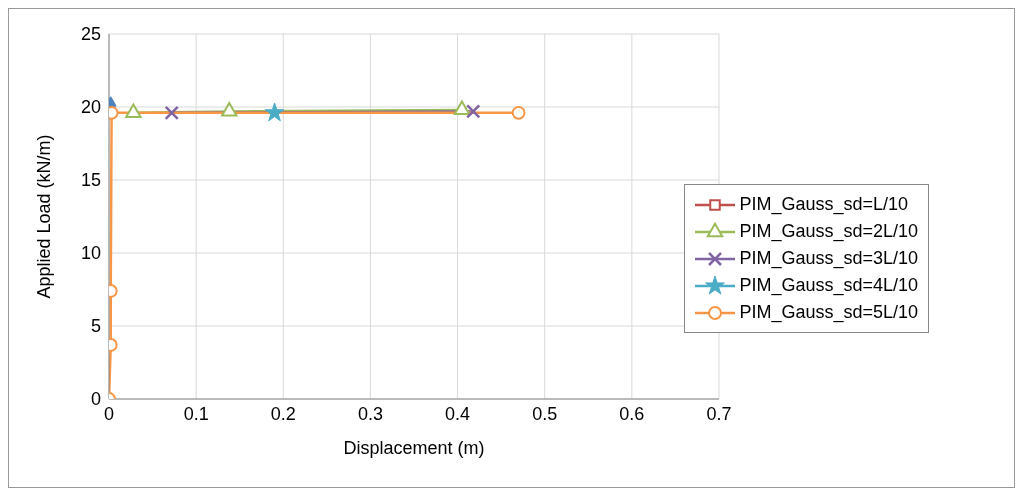  What do you see at coordinates (90, 180) in the screenshot?
I see `y-tick-label: 15` at bounding box center [90, 180].